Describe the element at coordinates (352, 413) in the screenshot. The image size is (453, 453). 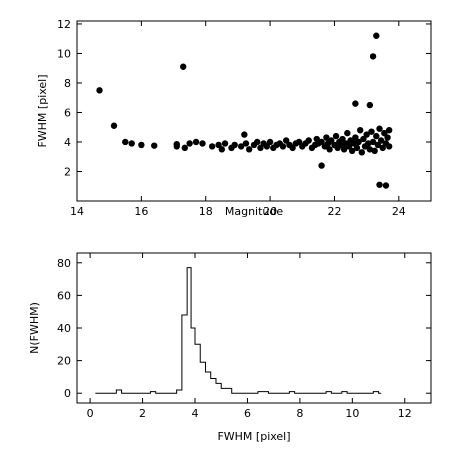
I see `x-tick-label: 10` at that location.